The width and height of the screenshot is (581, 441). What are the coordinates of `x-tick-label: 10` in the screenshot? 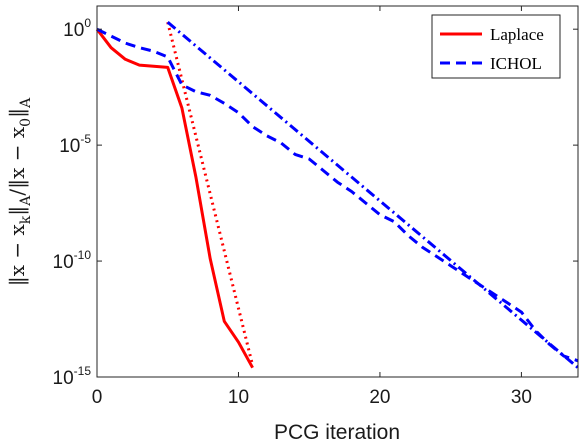 It's located at (238, 397).